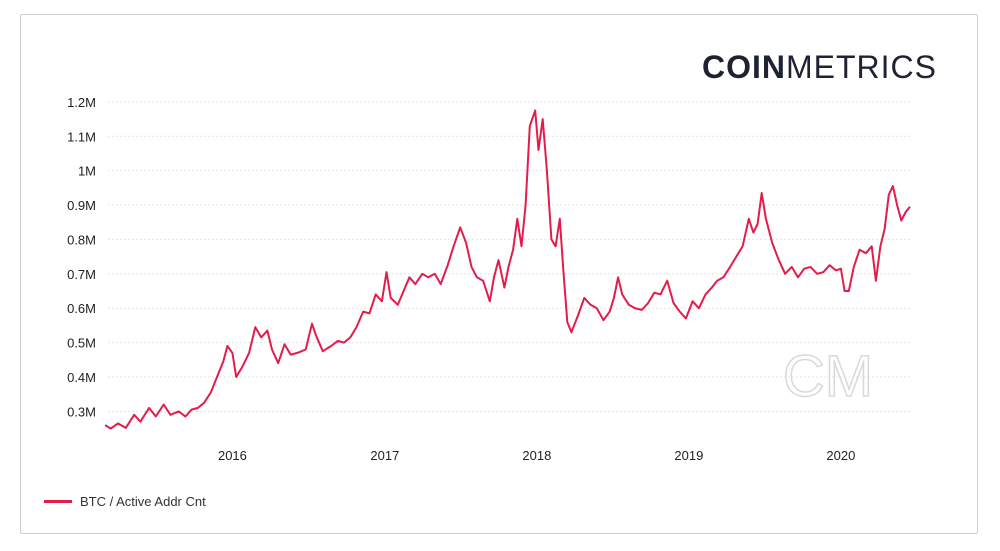  I want to click on y-tick-label: 0.4M, so click(81, 377).